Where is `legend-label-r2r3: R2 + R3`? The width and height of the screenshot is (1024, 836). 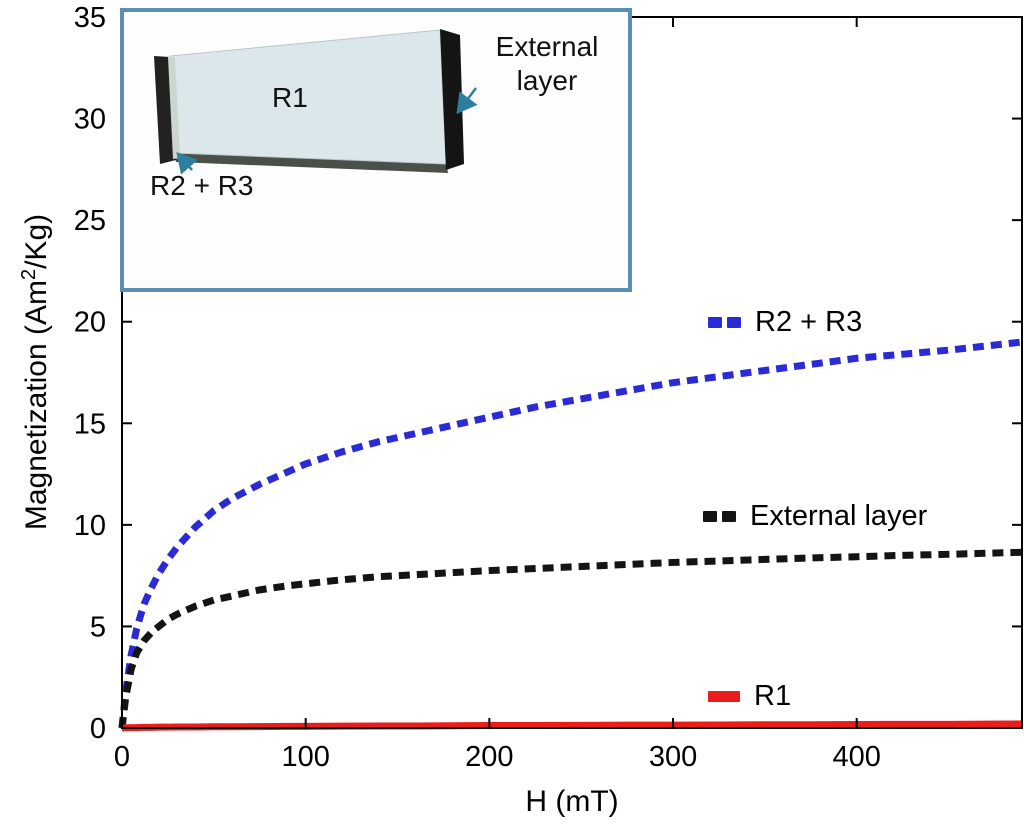
legend-label-r2r3: R2 + R3 is located at coordinates (809, 322).